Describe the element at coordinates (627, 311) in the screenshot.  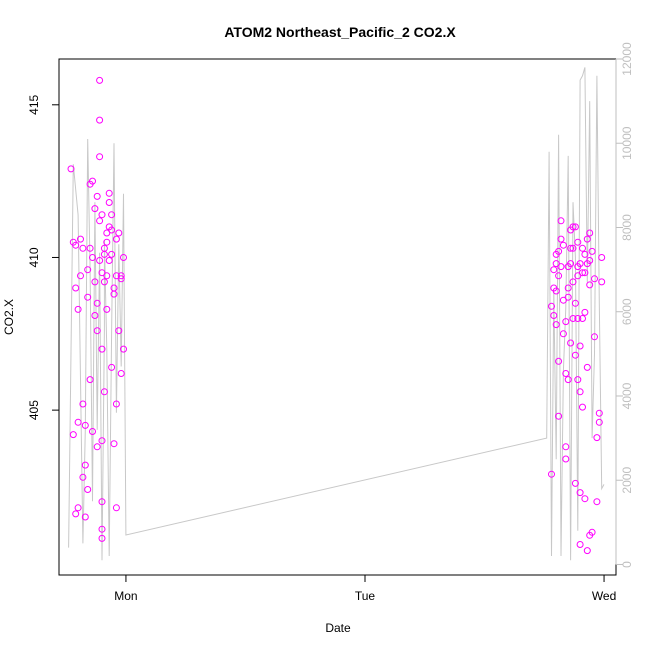
I see `y2-tick-label: 6000` at that location.